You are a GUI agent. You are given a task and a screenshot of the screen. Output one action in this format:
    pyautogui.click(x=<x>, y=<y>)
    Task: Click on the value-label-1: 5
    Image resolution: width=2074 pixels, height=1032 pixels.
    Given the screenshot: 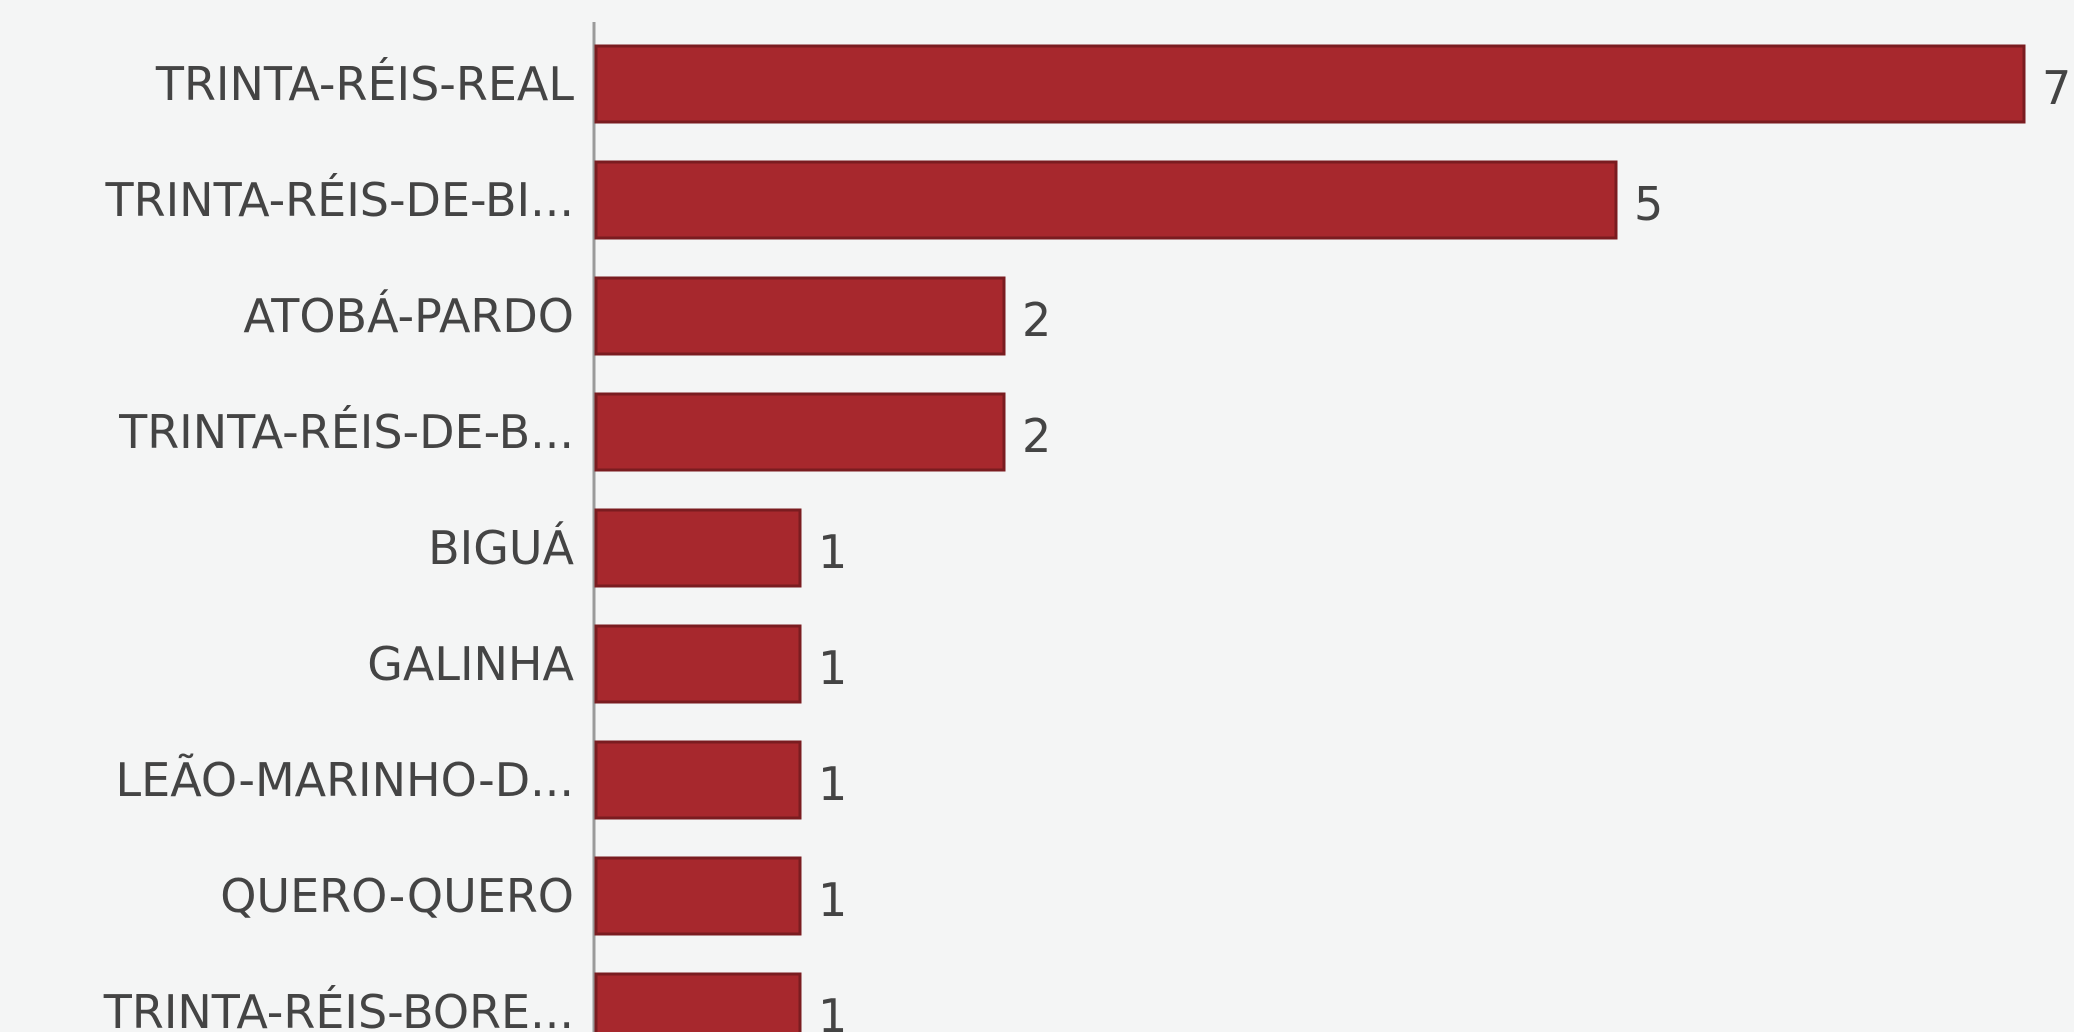 What is the action you would take?
    pyautogui.click(x=1648, y=204)
    